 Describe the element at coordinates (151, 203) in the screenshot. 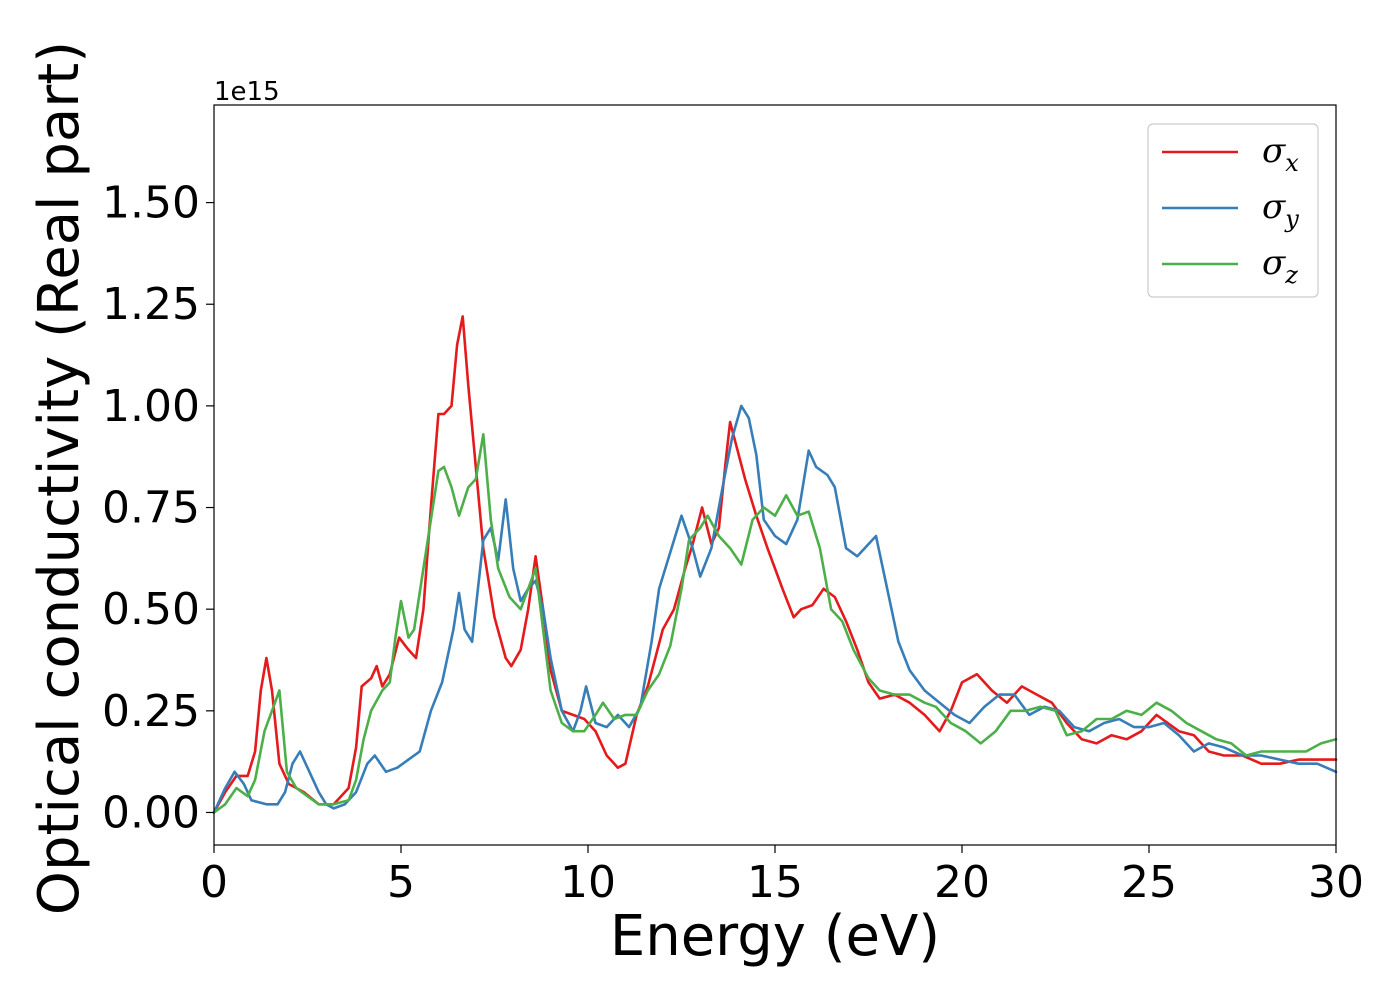

I see `y-tick-label: 1.50` at that location.